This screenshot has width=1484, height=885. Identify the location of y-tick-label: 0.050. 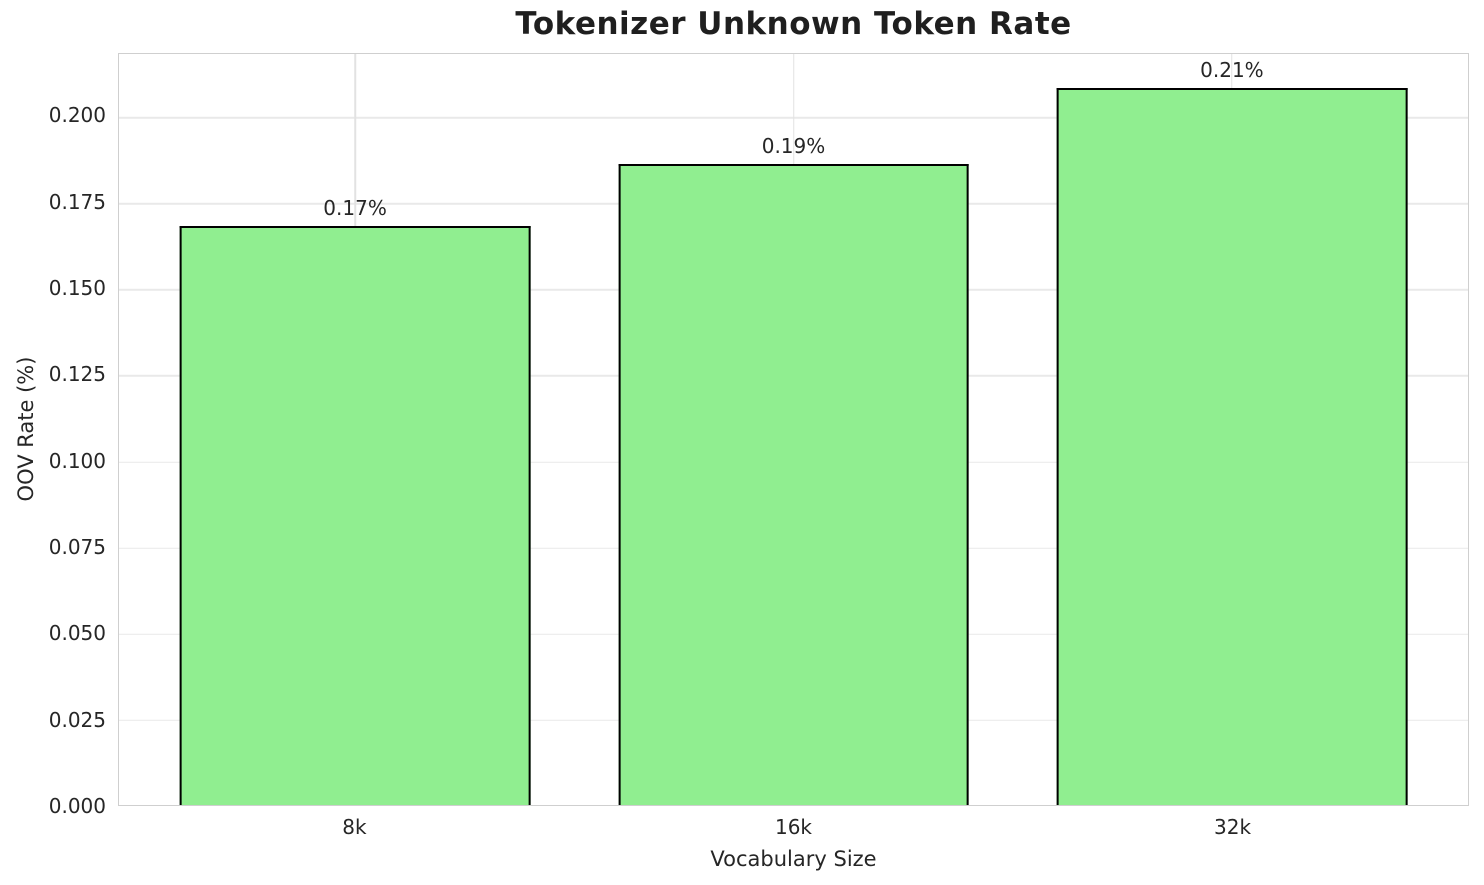
(77, 633).